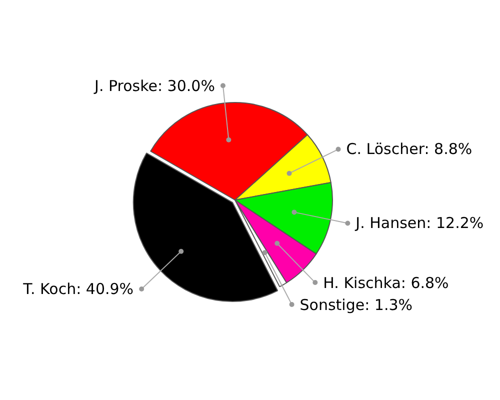 The image size is (500, 400). I want to click on slice-label: Sonstige: 1.3%, so click(357, 305).